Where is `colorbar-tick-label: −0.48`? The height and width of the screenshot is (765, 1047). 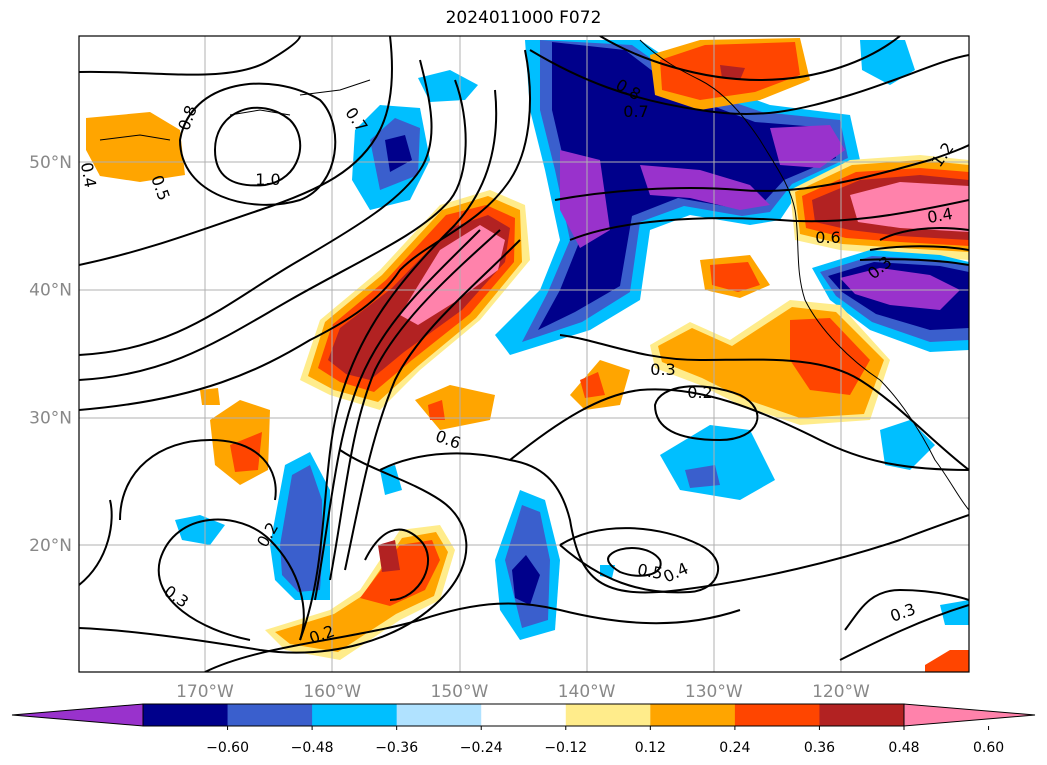 colorbar-tick-label: −0.48 is located at coordinates (312, 748).